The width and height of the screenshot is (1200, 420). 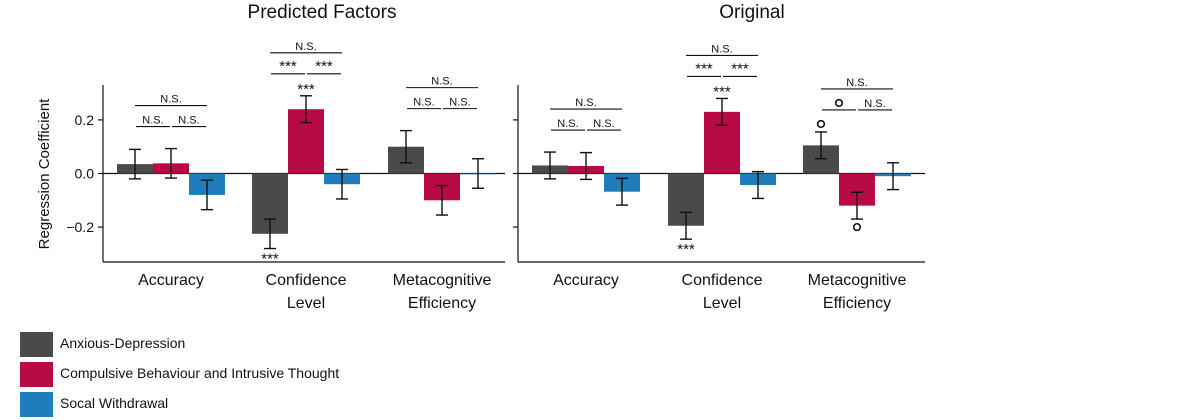 What do you see at coordinates (36, 344) in the screenshot?
I see `legend-swatch-anxious-depression` at bounding box center [36, 344].